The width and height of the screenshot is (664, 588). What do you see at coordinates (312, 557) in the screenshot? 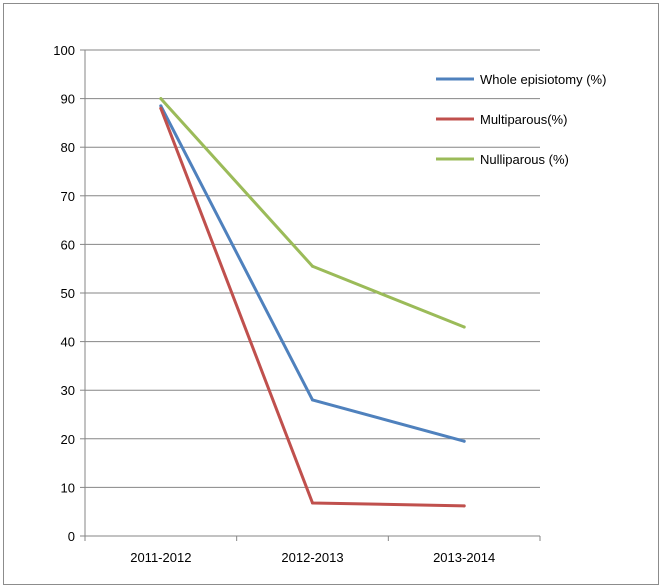
I see `x-tick-label: 2012-2013` at bounding box center [312, 557].